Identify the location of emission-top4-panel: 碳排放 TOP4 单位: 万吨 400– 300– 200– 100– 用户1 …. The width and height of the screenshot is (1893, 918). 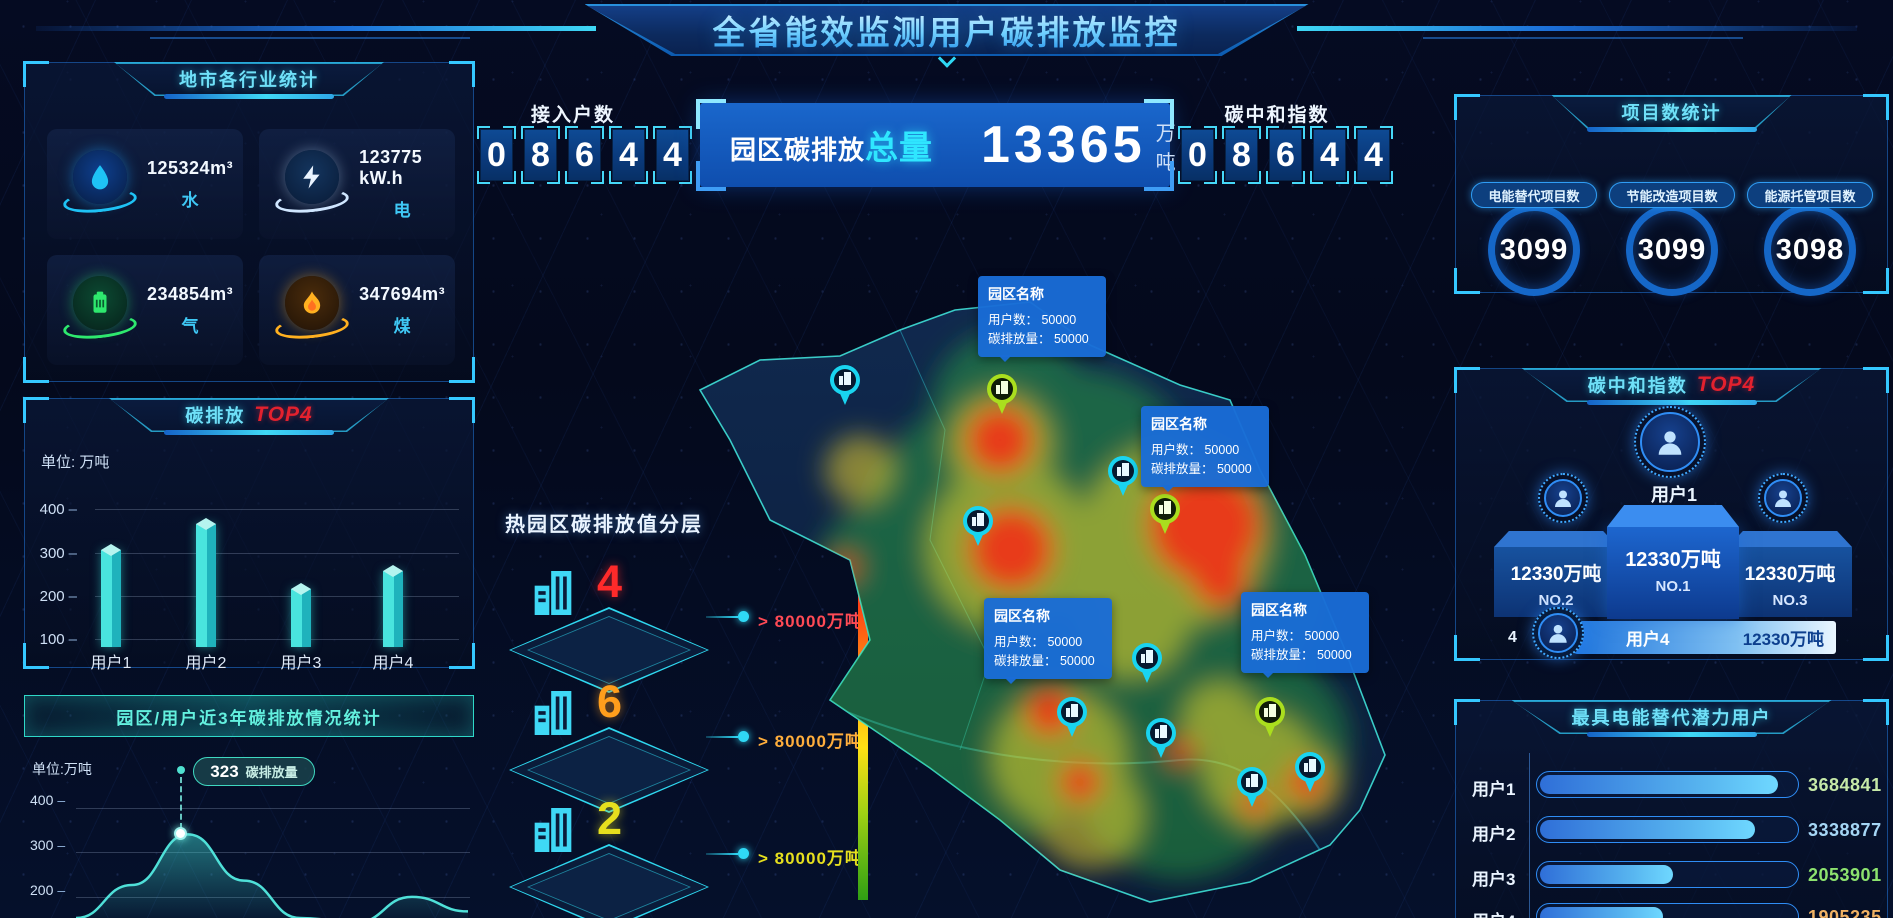
(249, 534).